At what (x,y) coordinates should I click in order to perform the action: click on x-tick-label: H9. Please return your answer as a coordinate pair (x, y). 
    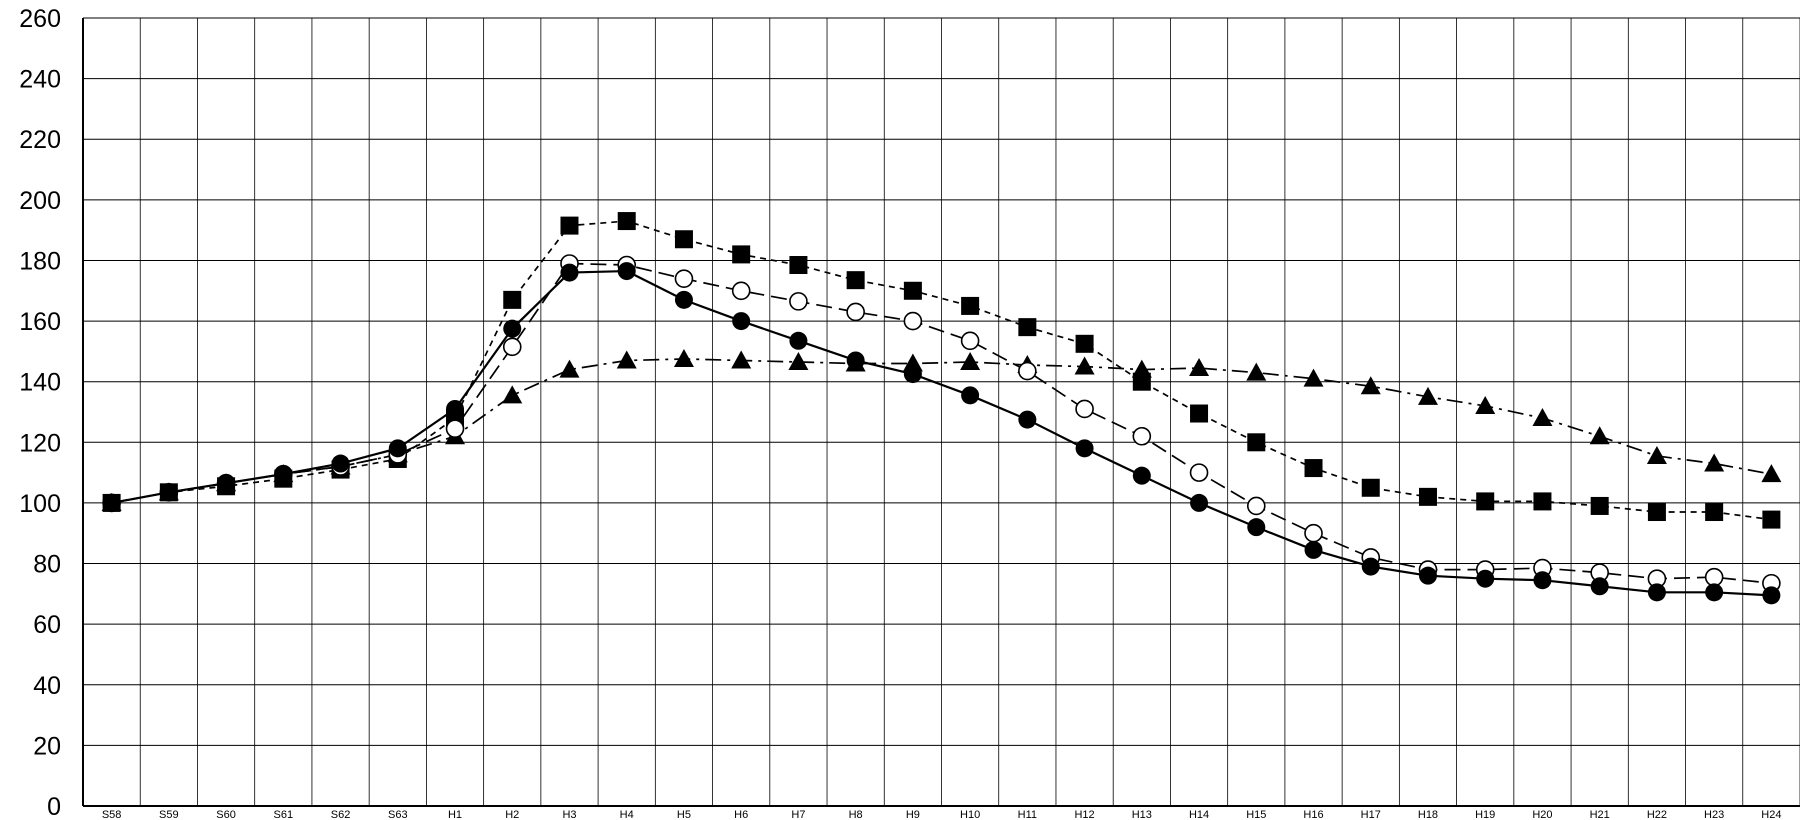
    Looking at the image, I should click on (913, 814).